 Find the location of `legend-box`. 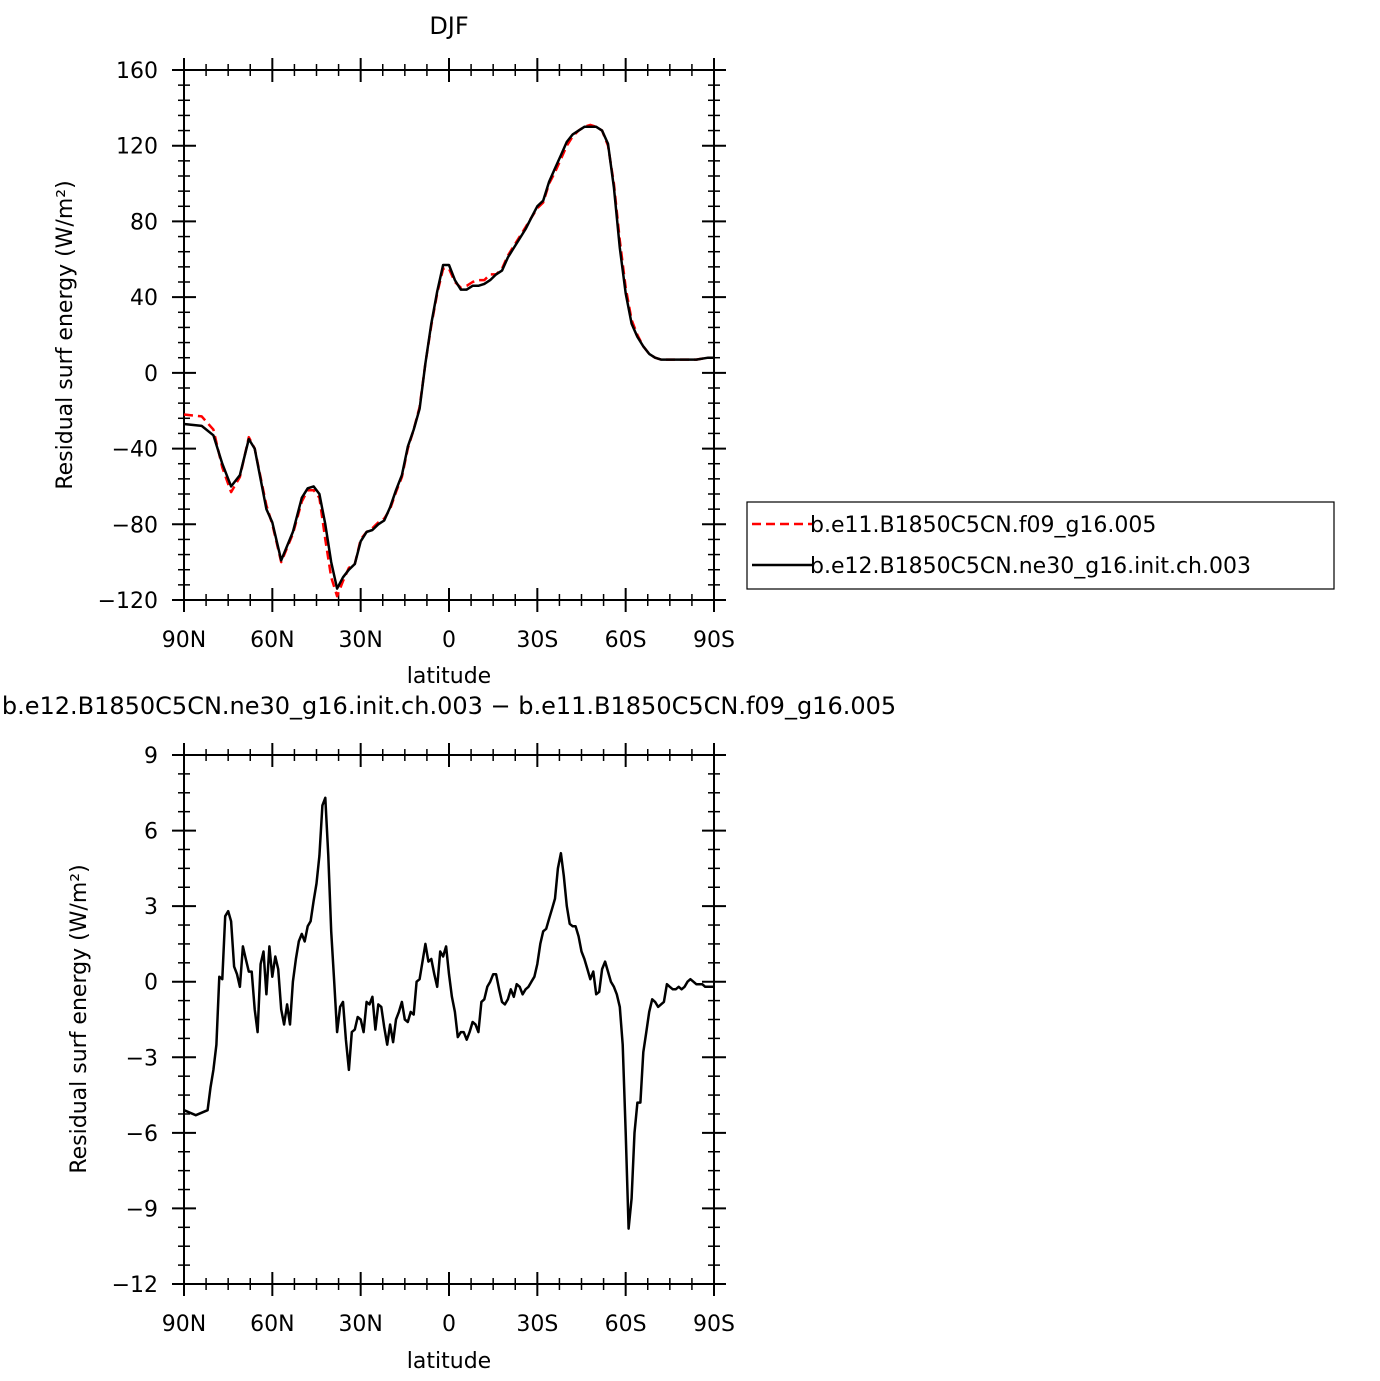

legend-box is located at coordinates (1040, 545).